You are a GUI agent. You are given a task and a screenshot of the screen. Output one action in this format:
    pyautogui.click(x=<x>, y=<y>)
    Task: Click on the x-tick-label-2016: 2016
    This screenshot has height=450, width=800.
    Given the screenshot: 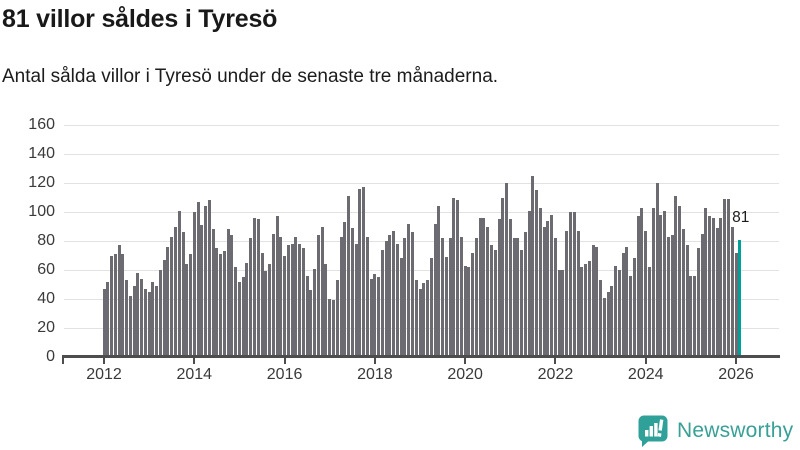 What is the action you would take?
    pyautogui.click(x=284, y=374)
    